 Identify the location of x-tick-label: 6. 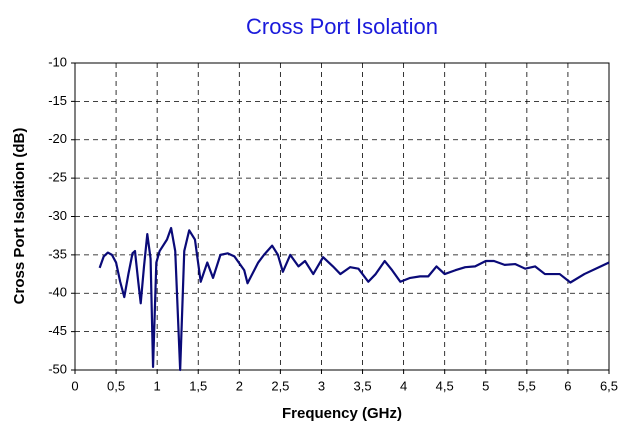
(567, 385).